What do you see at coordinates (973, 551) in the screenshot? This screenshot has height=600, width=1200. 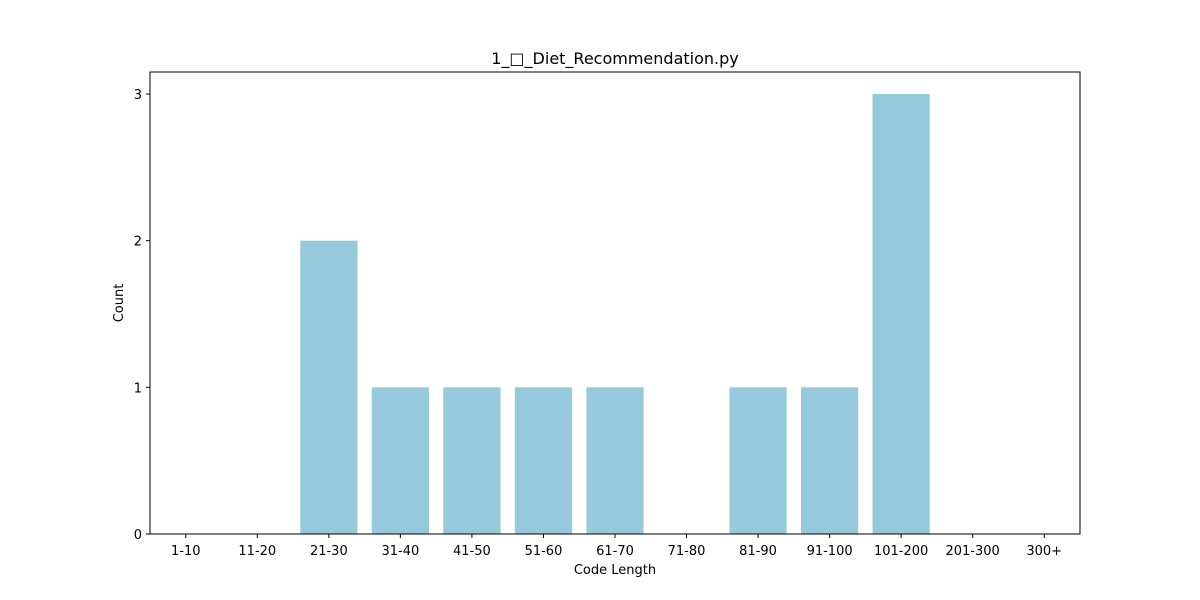 I see `x-tick-label: 201-300` at bounding box center [973, 551].